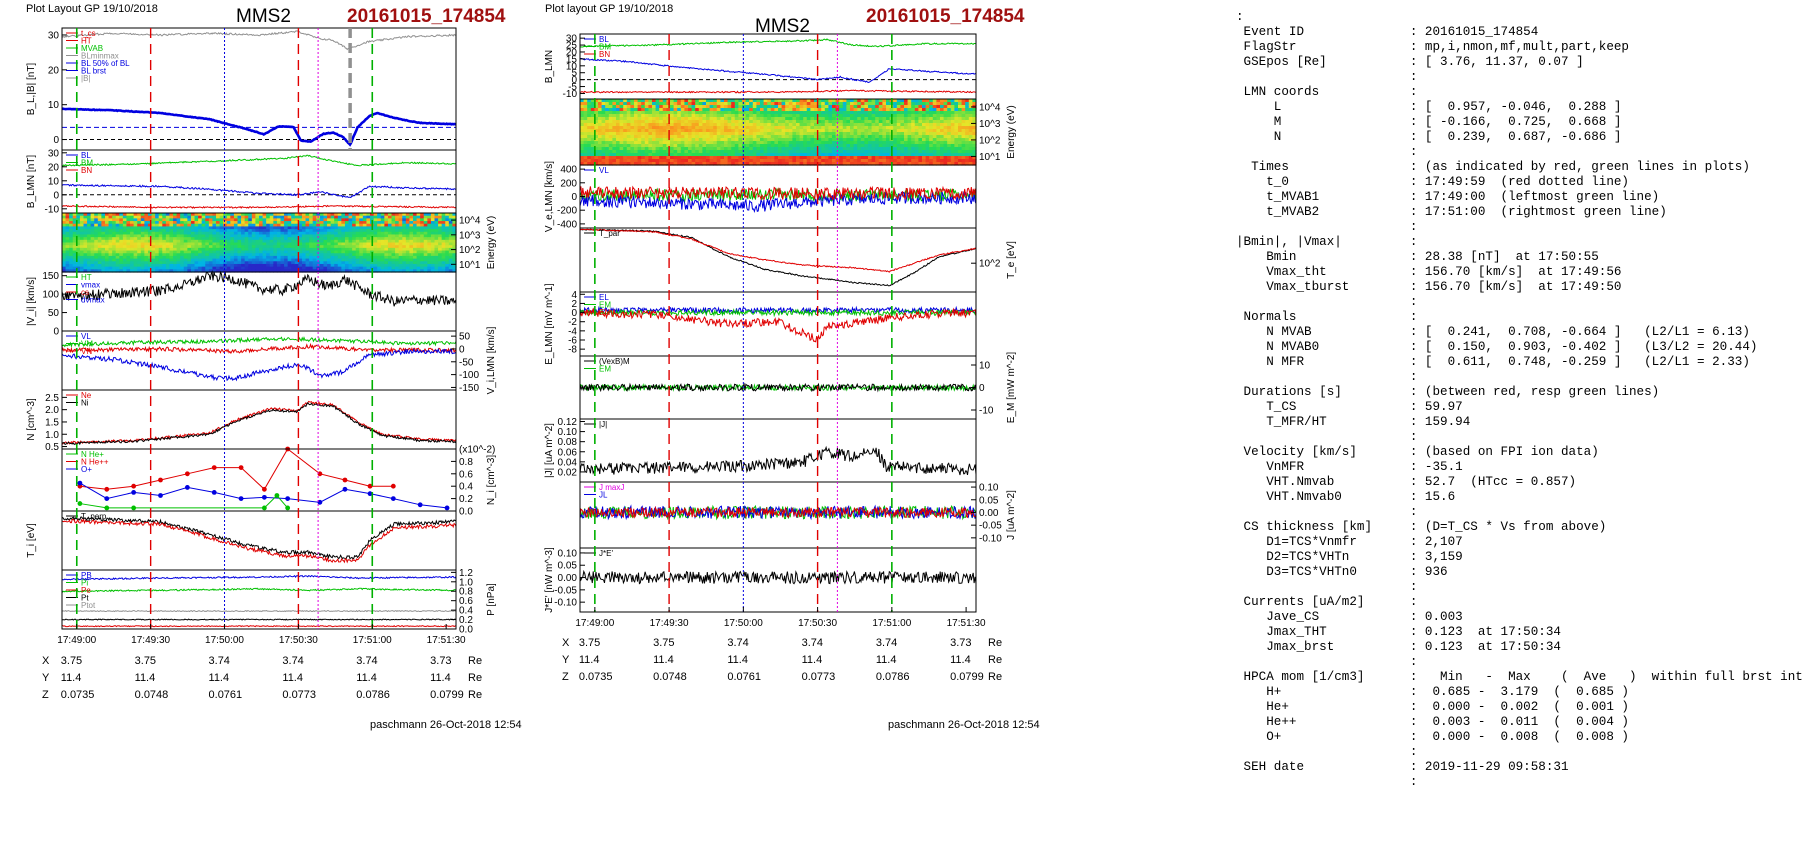 Image resolution: width=1804 pixels, height=841 pixels. I want to click on series-marker, so click(288, 498).